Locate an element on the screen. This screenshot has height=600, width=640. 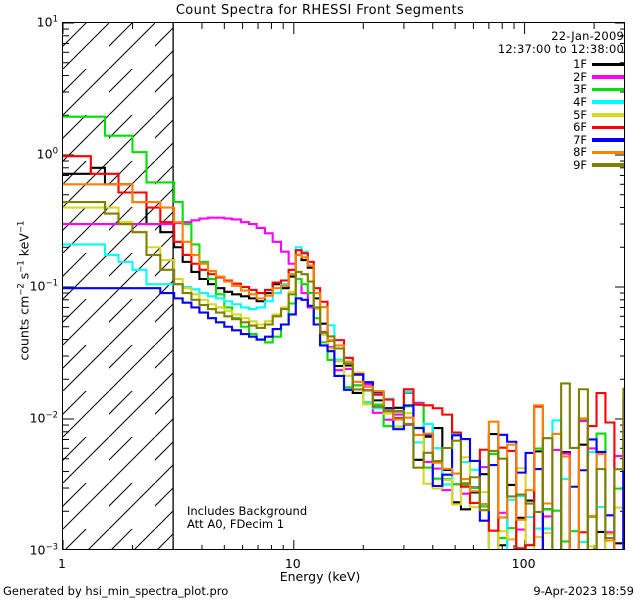
legend-label: 8F is located at coordinates (580, 152).